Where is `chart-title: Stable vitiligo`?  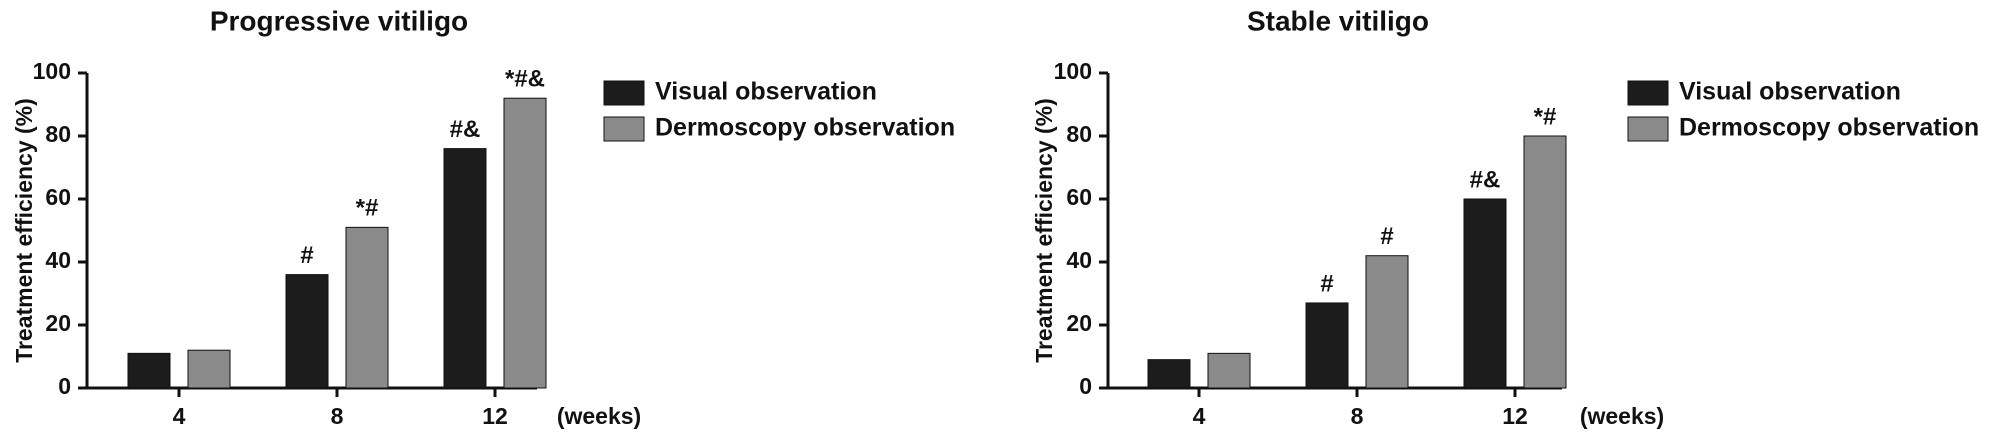 chart-title: Stable vitiligo is located at coordinates (1338, 20).